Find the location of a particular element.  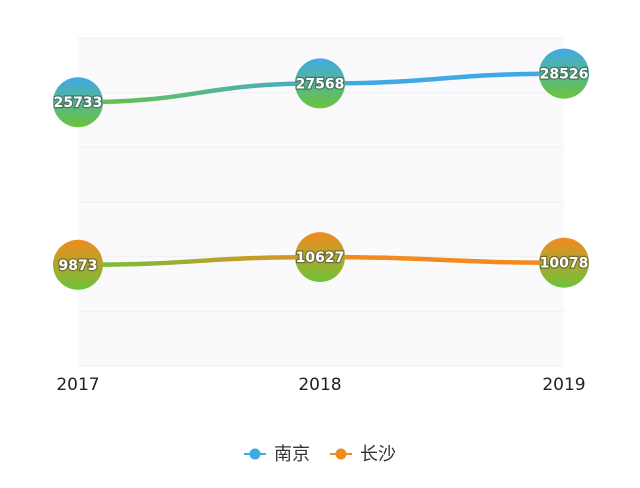

data-label: 10627 is located at coordinates (320, 258).